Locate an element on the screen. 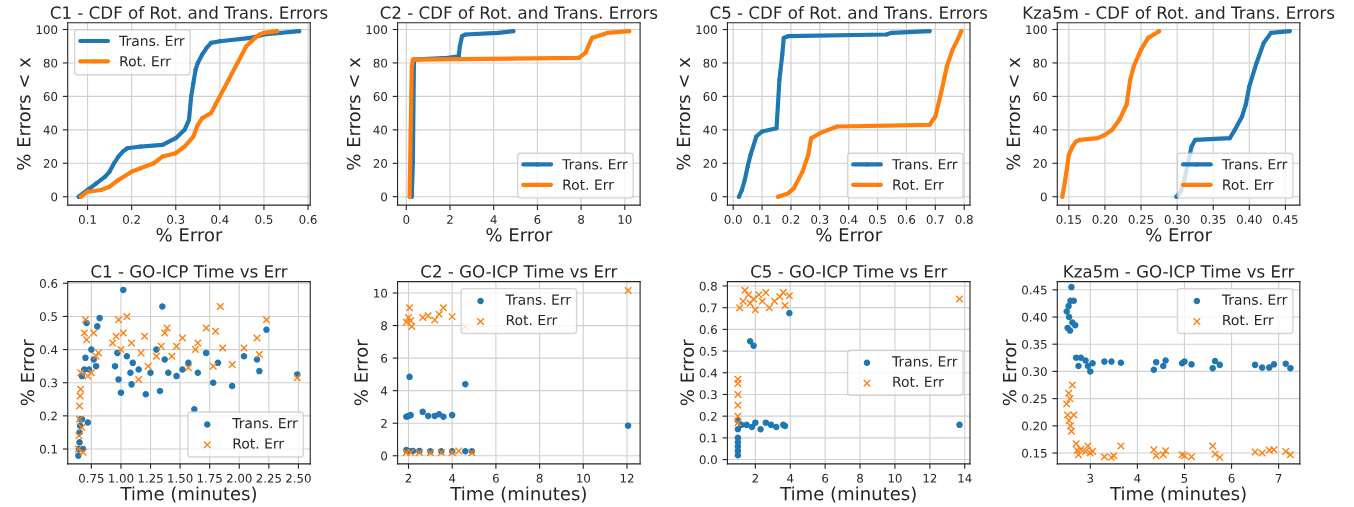  y-tick-label: 0.8 is located at coordinates (708, 286).